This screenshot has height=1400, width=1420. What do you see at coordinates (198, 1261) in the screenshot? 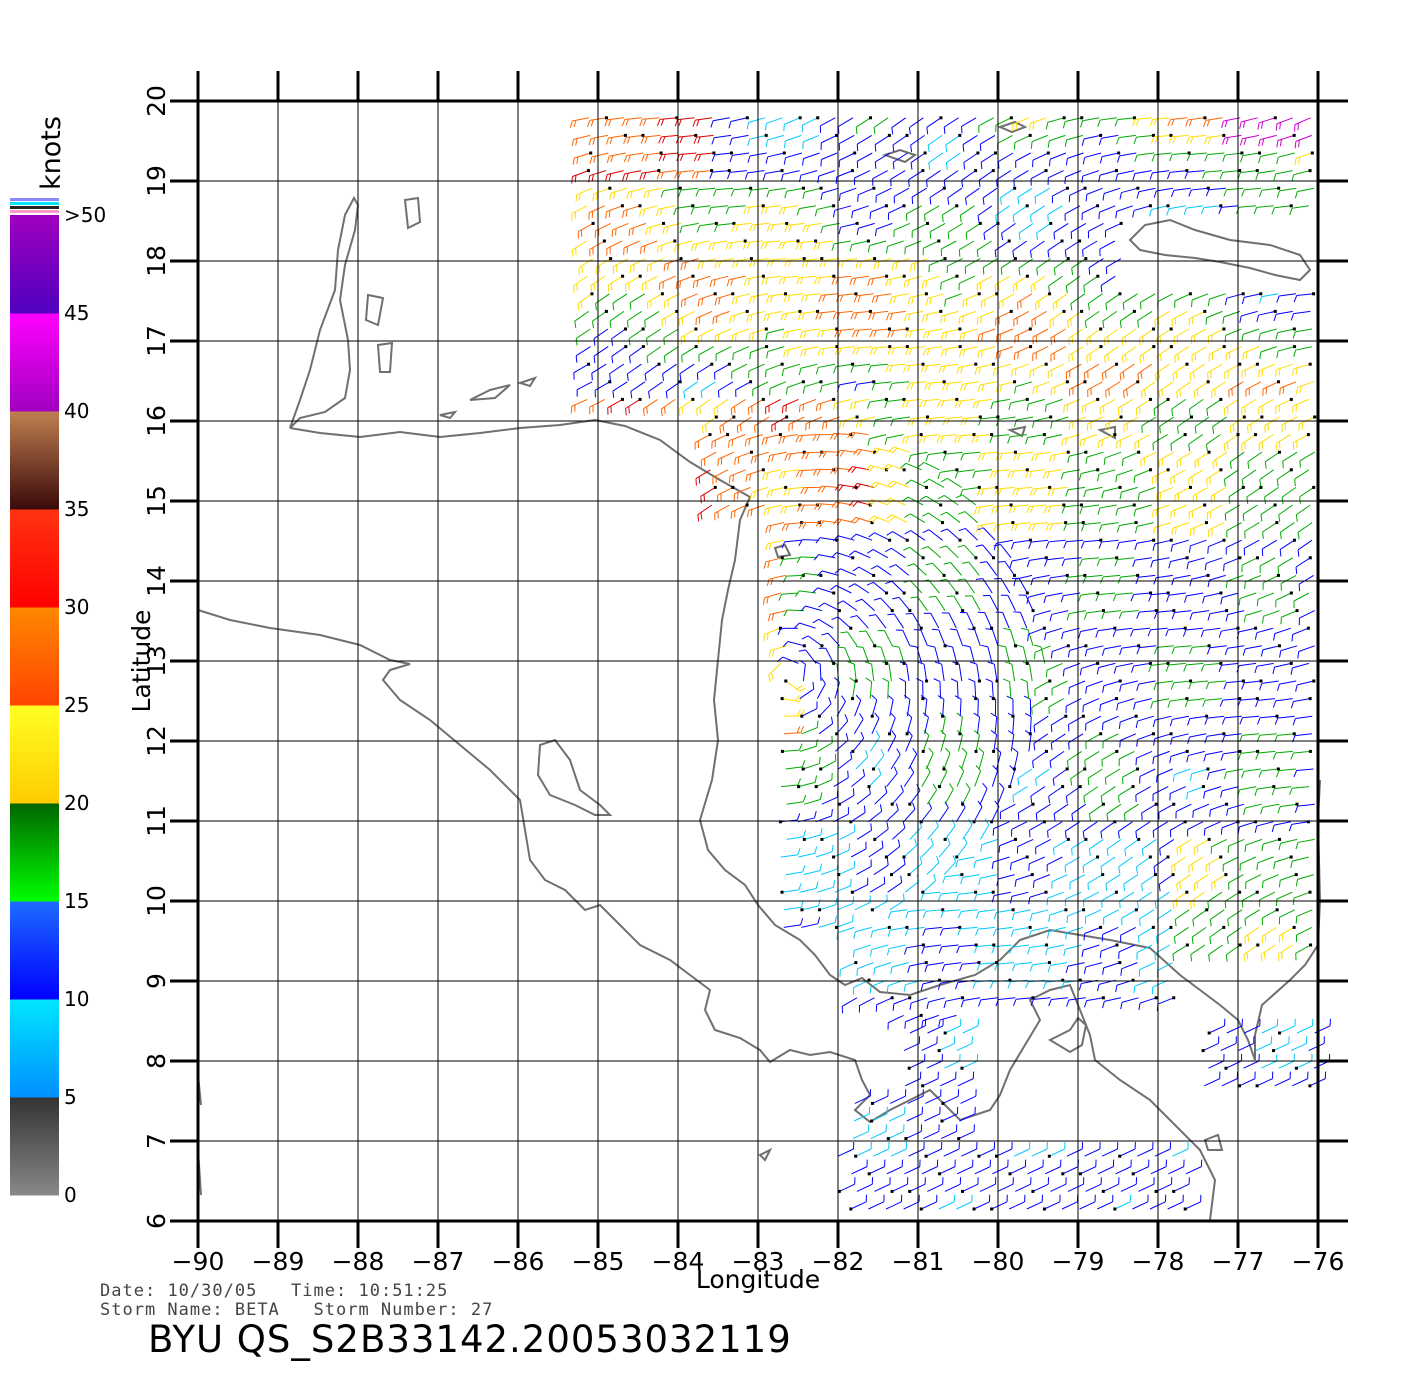
I see `lon-tick-label: −90` at bounding box center [198, 1261].